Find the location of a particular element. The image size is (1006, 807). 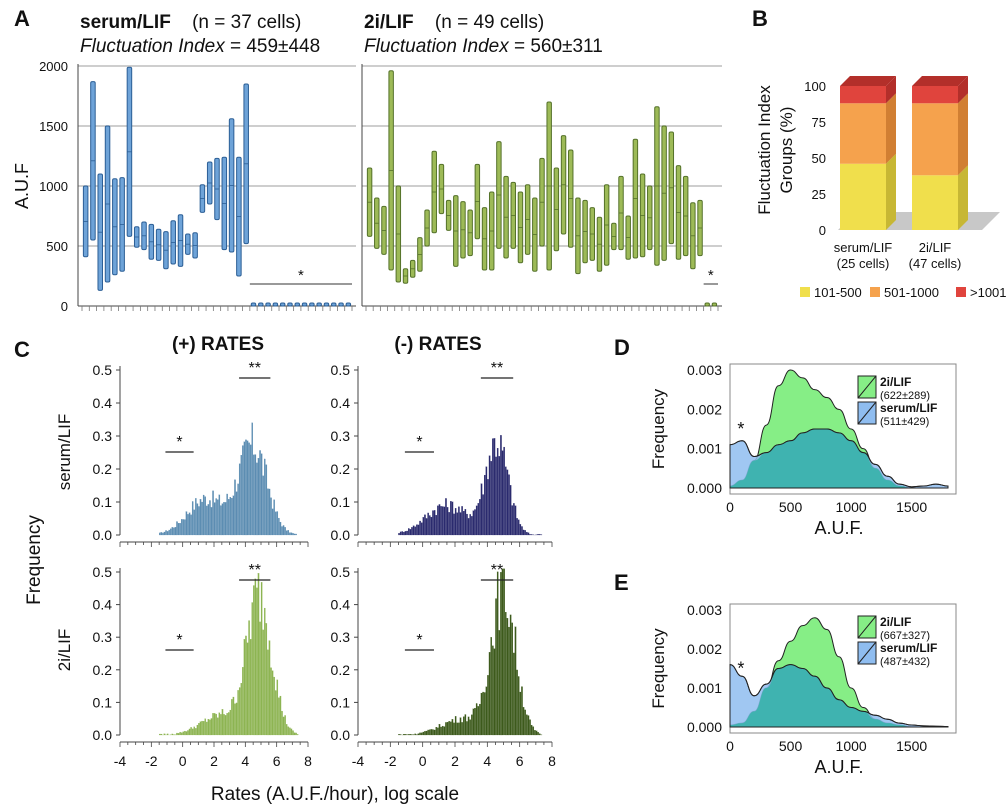

density-y-tick-label: 0.001 is located at coordinates (704, 449).